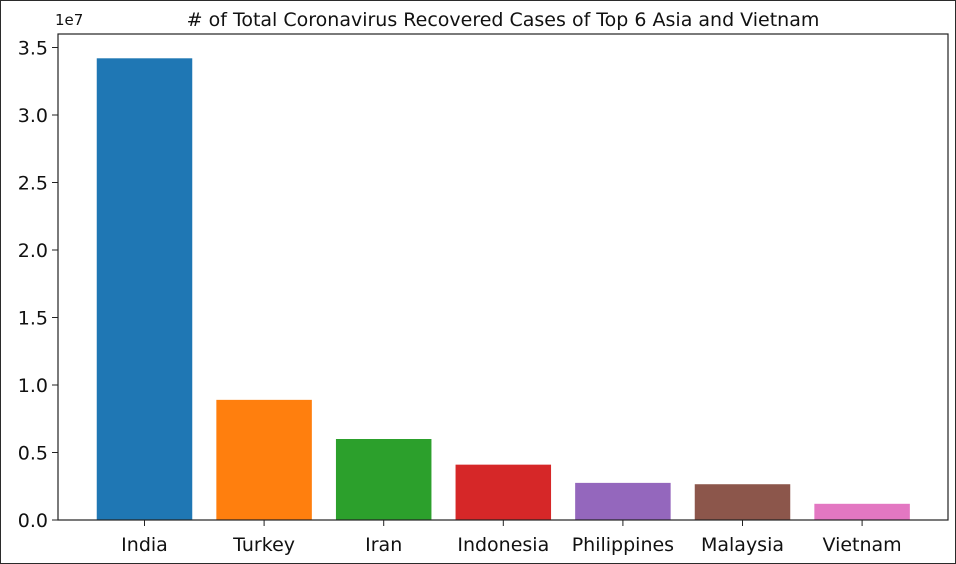 The width and height of the screenshot is (956, 564). What do you see at coordinates (264, 459) in the screenshot?
I see `bar-turkey` at bounding box center [264, 459].